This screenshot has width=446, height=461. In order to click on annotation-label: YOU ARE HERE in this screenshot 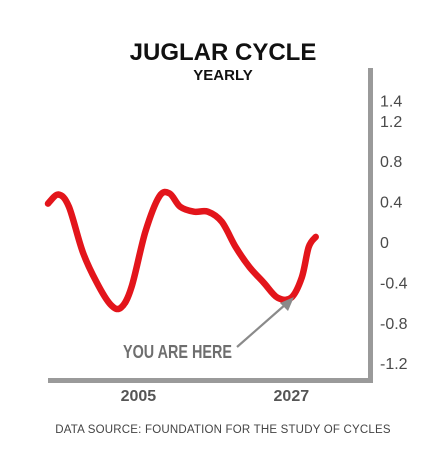, I will do `click(177, 352)`.